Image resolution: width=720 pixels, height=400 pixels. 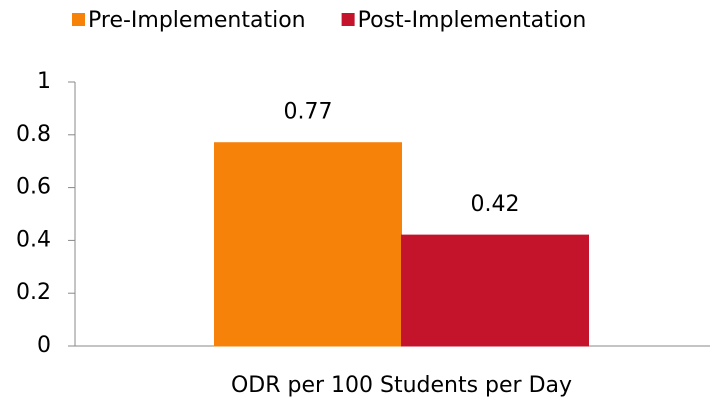 I want to click on y-tick-label: 0.8, so click(x=33, y=134).